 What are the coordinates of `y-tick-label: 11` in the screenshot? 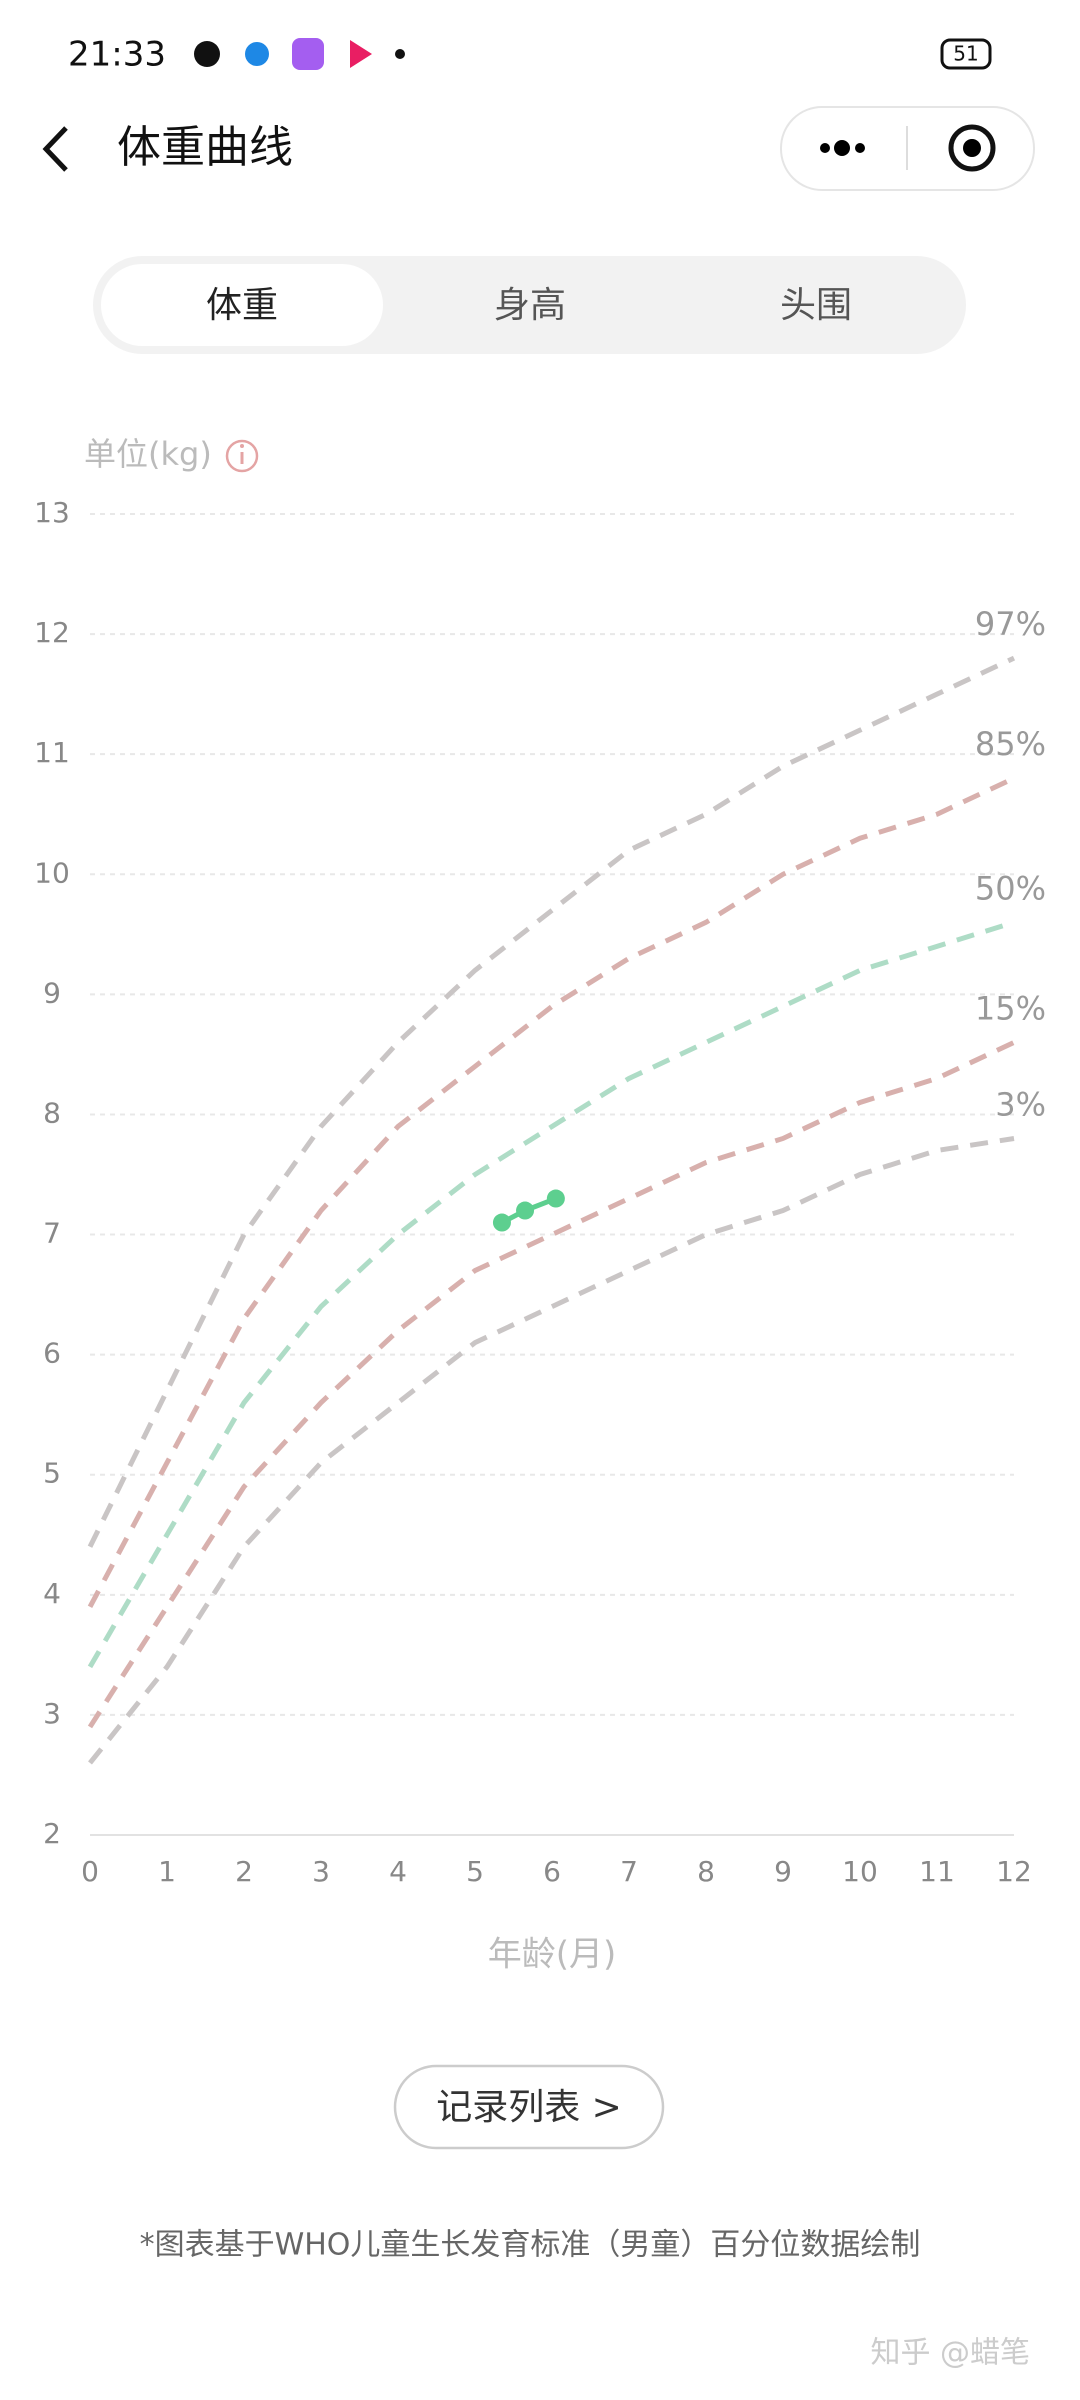 It's located at (52, 752).